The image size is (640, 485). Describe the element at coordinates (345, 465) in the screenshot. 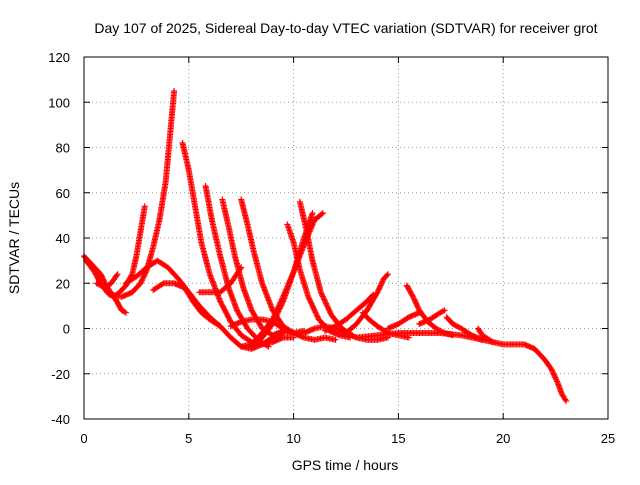

I see `x-axis-label: GPS time / hours` at that location.